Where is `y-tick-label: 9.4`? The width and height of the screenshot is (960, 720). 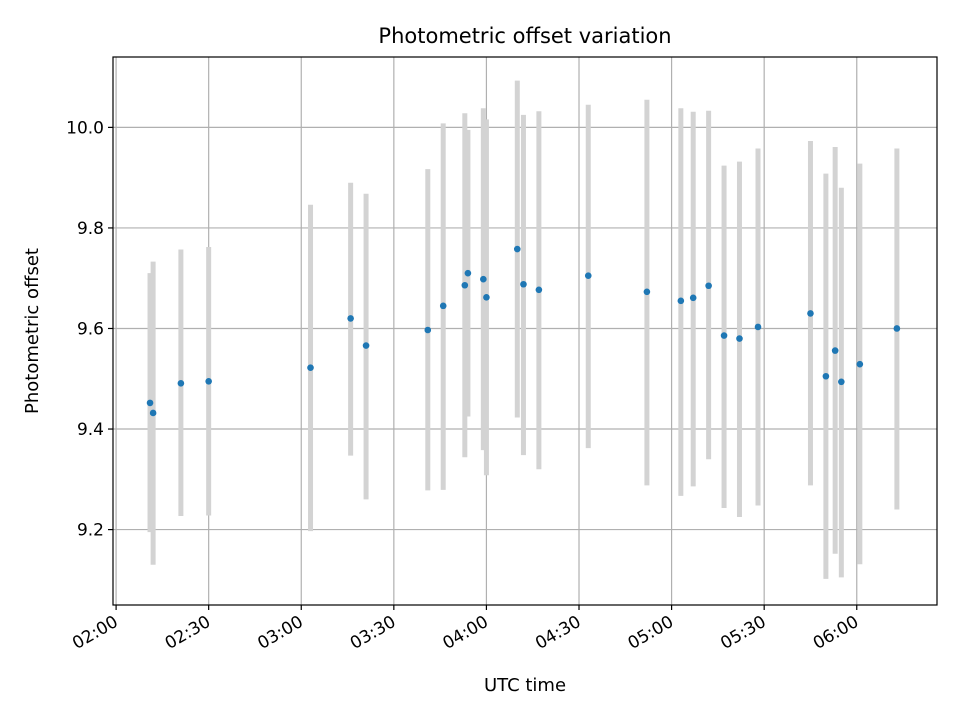 y-tick-label: 9.4 is located at coordinates (90, 430).